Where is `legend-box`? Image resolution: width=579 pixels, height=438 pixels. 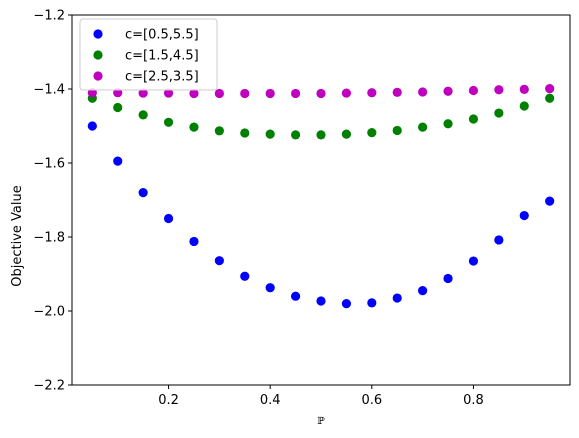 legend-box is located at coordinates (148, 54).